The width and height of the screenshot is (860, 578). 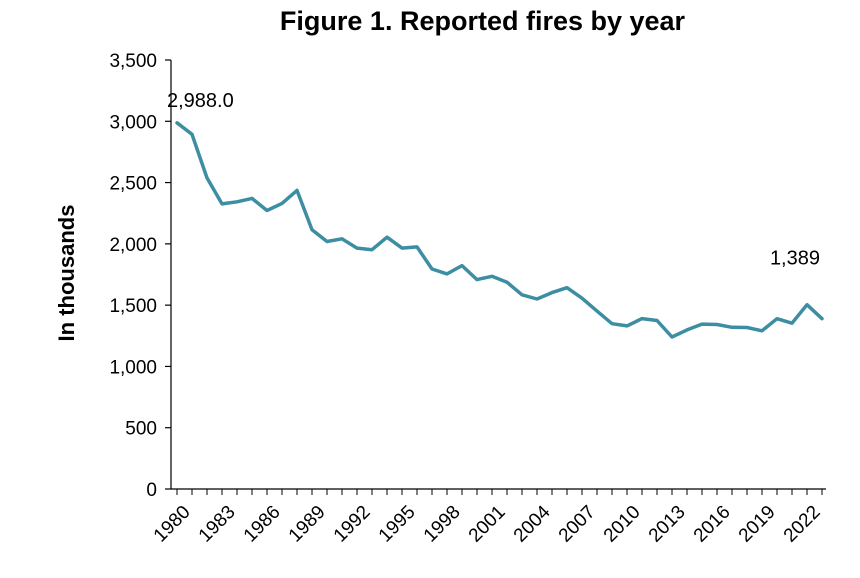 I want to click on x-tick-label: 1980, so click(x=172, y=524).